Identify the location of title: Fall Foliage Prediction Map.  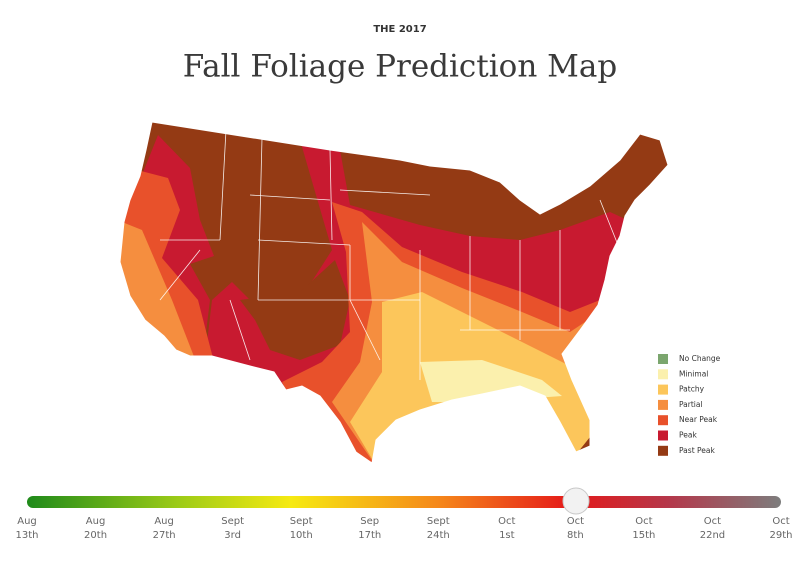
(400, 67).